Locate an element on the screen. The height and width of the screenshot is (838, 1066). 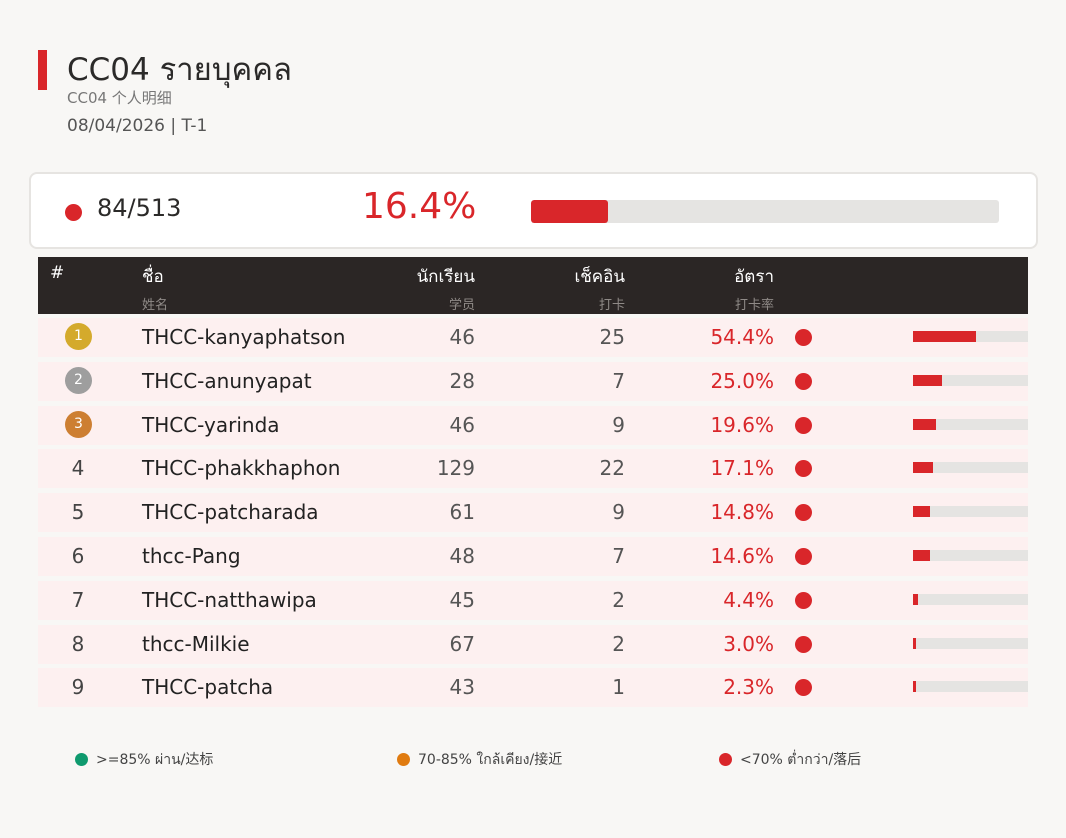
column-header-name: ชื่อ 姓名 is located at coordinates (155, 290).